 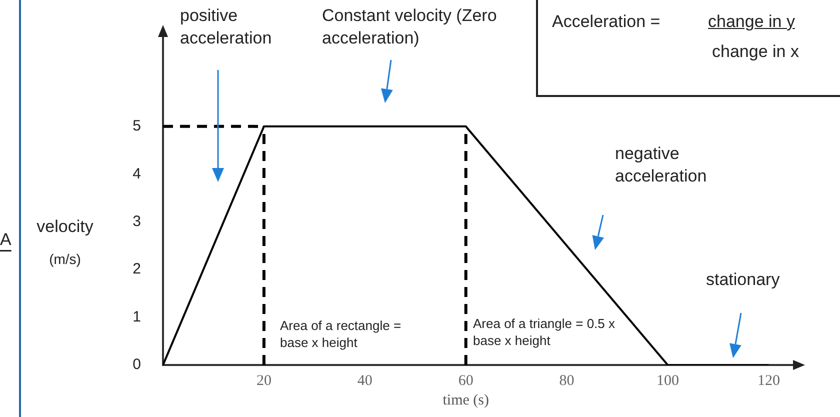 What do you see at coordinates (6, 240) in the screenshot?
I see `text: A` at bounding box center [6, 240].